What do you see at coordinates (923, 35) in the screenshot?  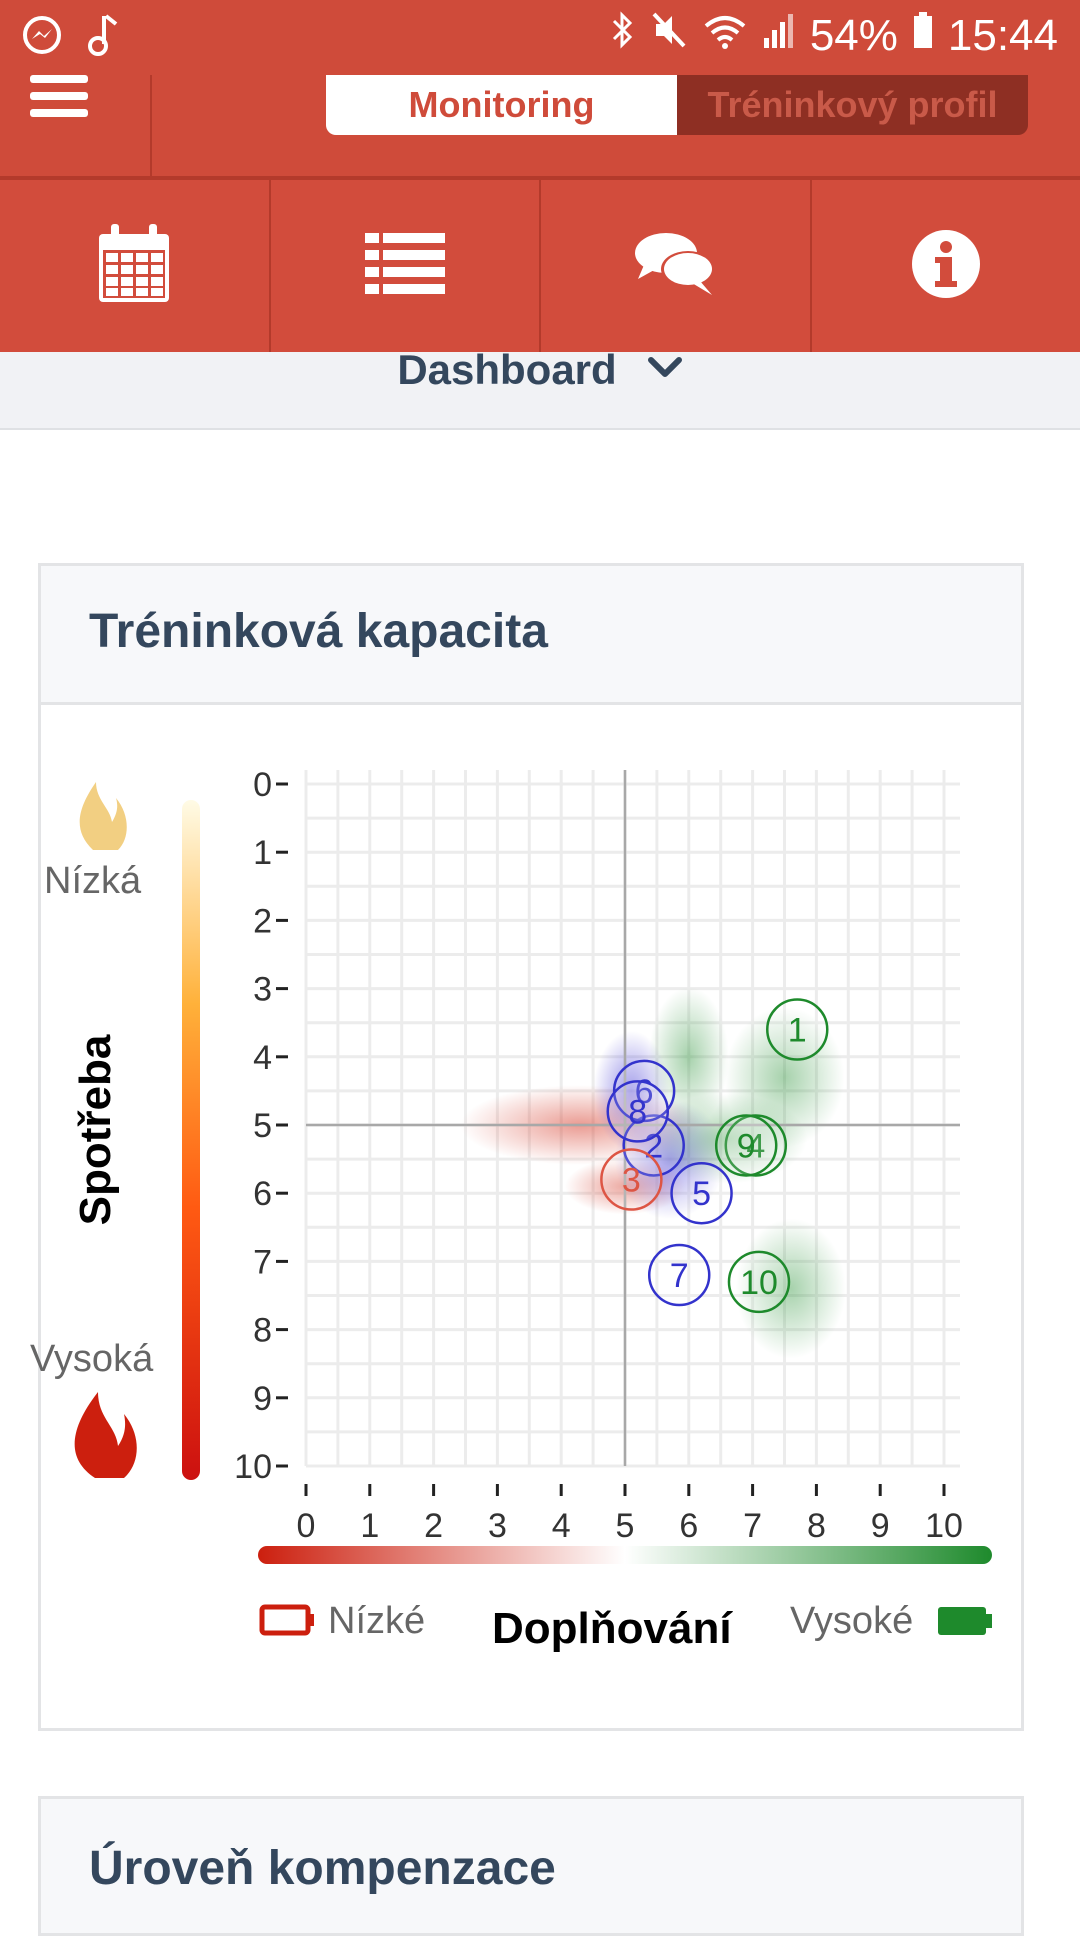 I see `battery-icon` at bounding box center [923, 35].